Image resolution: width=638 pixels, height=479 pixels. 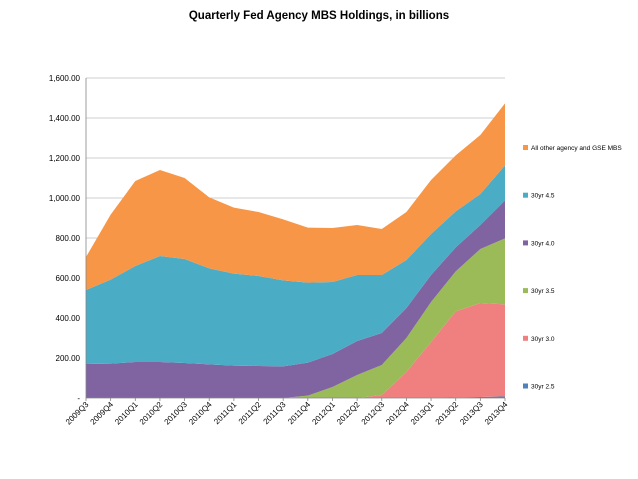 What do you see at coordinates (422, 413) in the screenshot?
I see `x-tick-label: 2013Q1` at bounding box center [422, 413].